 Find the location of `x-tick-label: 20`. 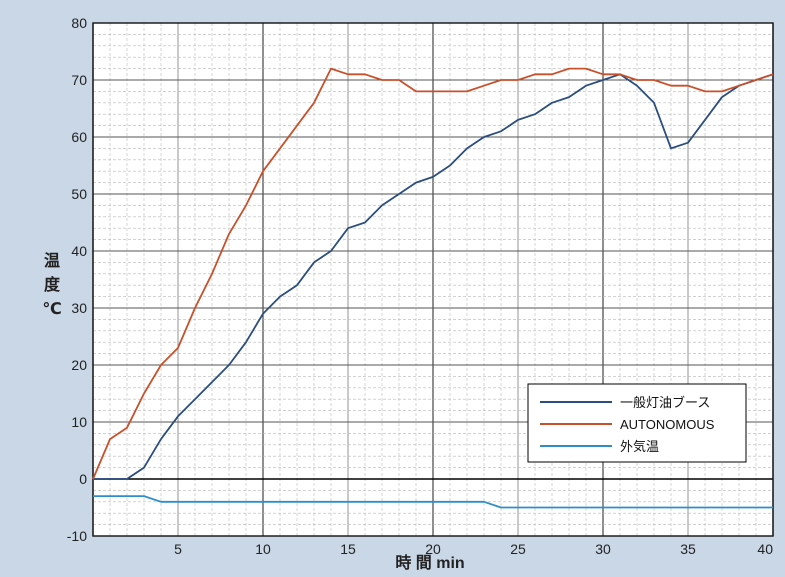

x-tick-label: 20 is located at coordinates (433, 549).